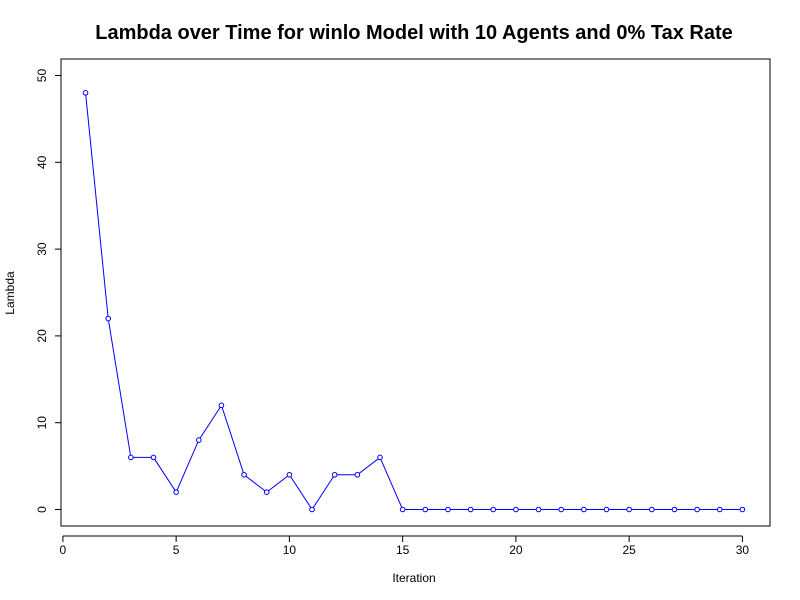  What do you see at coordinates (48, 291) in the screenshot?
I see `y-axis: 0 10 20 30 40 50` at bounding box center [48, 291].